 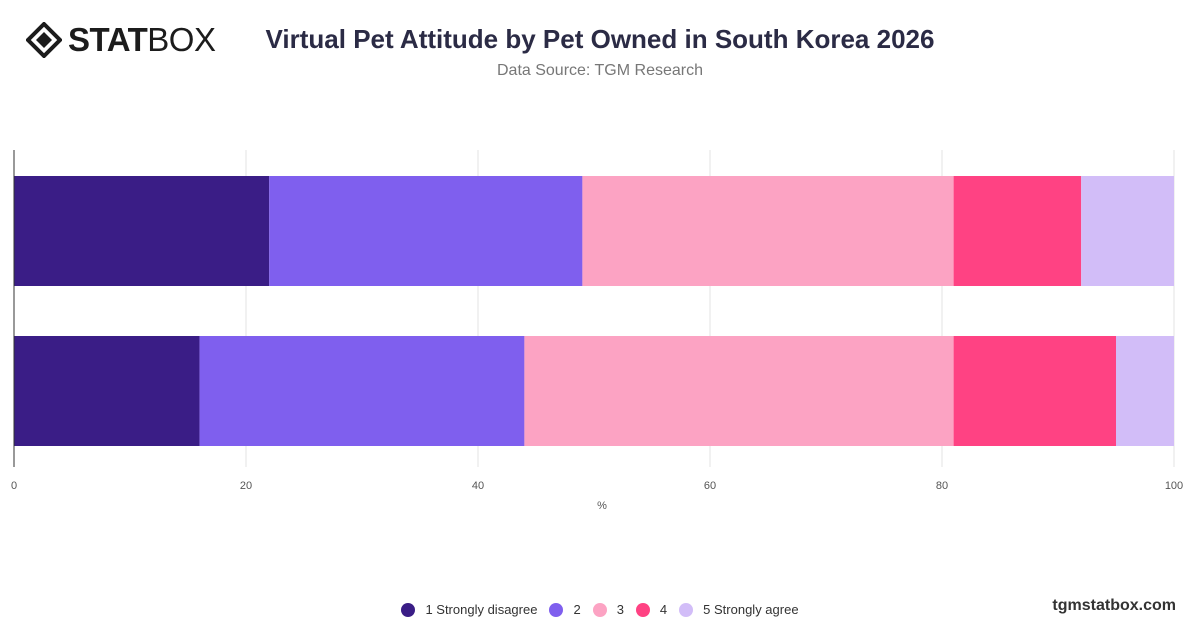 What do you see at coordinates (14, 486) in the screenshot?
I see `x-tick-label: 0` at bounding box center [14, 486].